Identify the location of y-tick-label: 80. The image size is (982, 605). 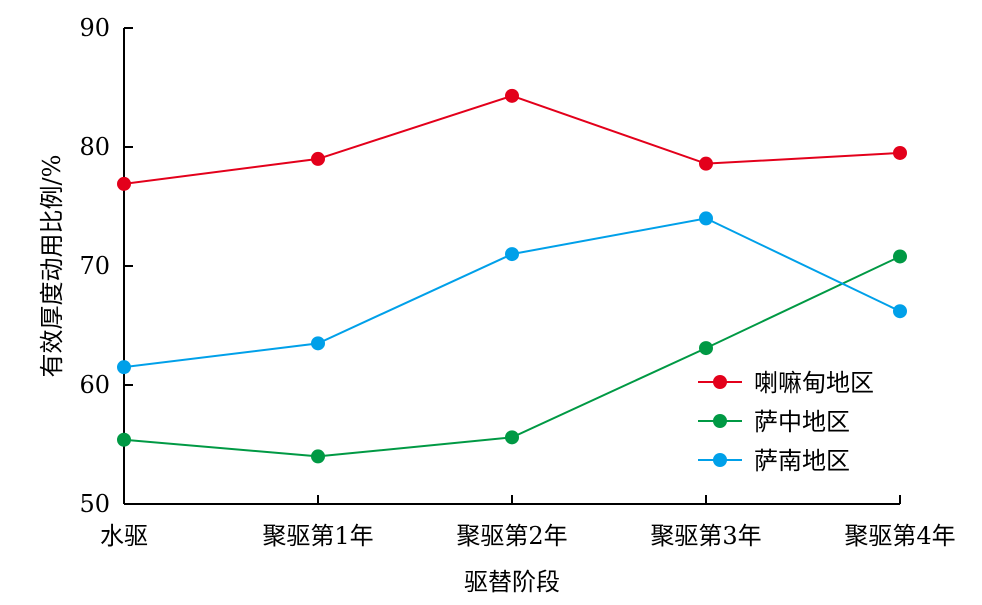
(94, 147).